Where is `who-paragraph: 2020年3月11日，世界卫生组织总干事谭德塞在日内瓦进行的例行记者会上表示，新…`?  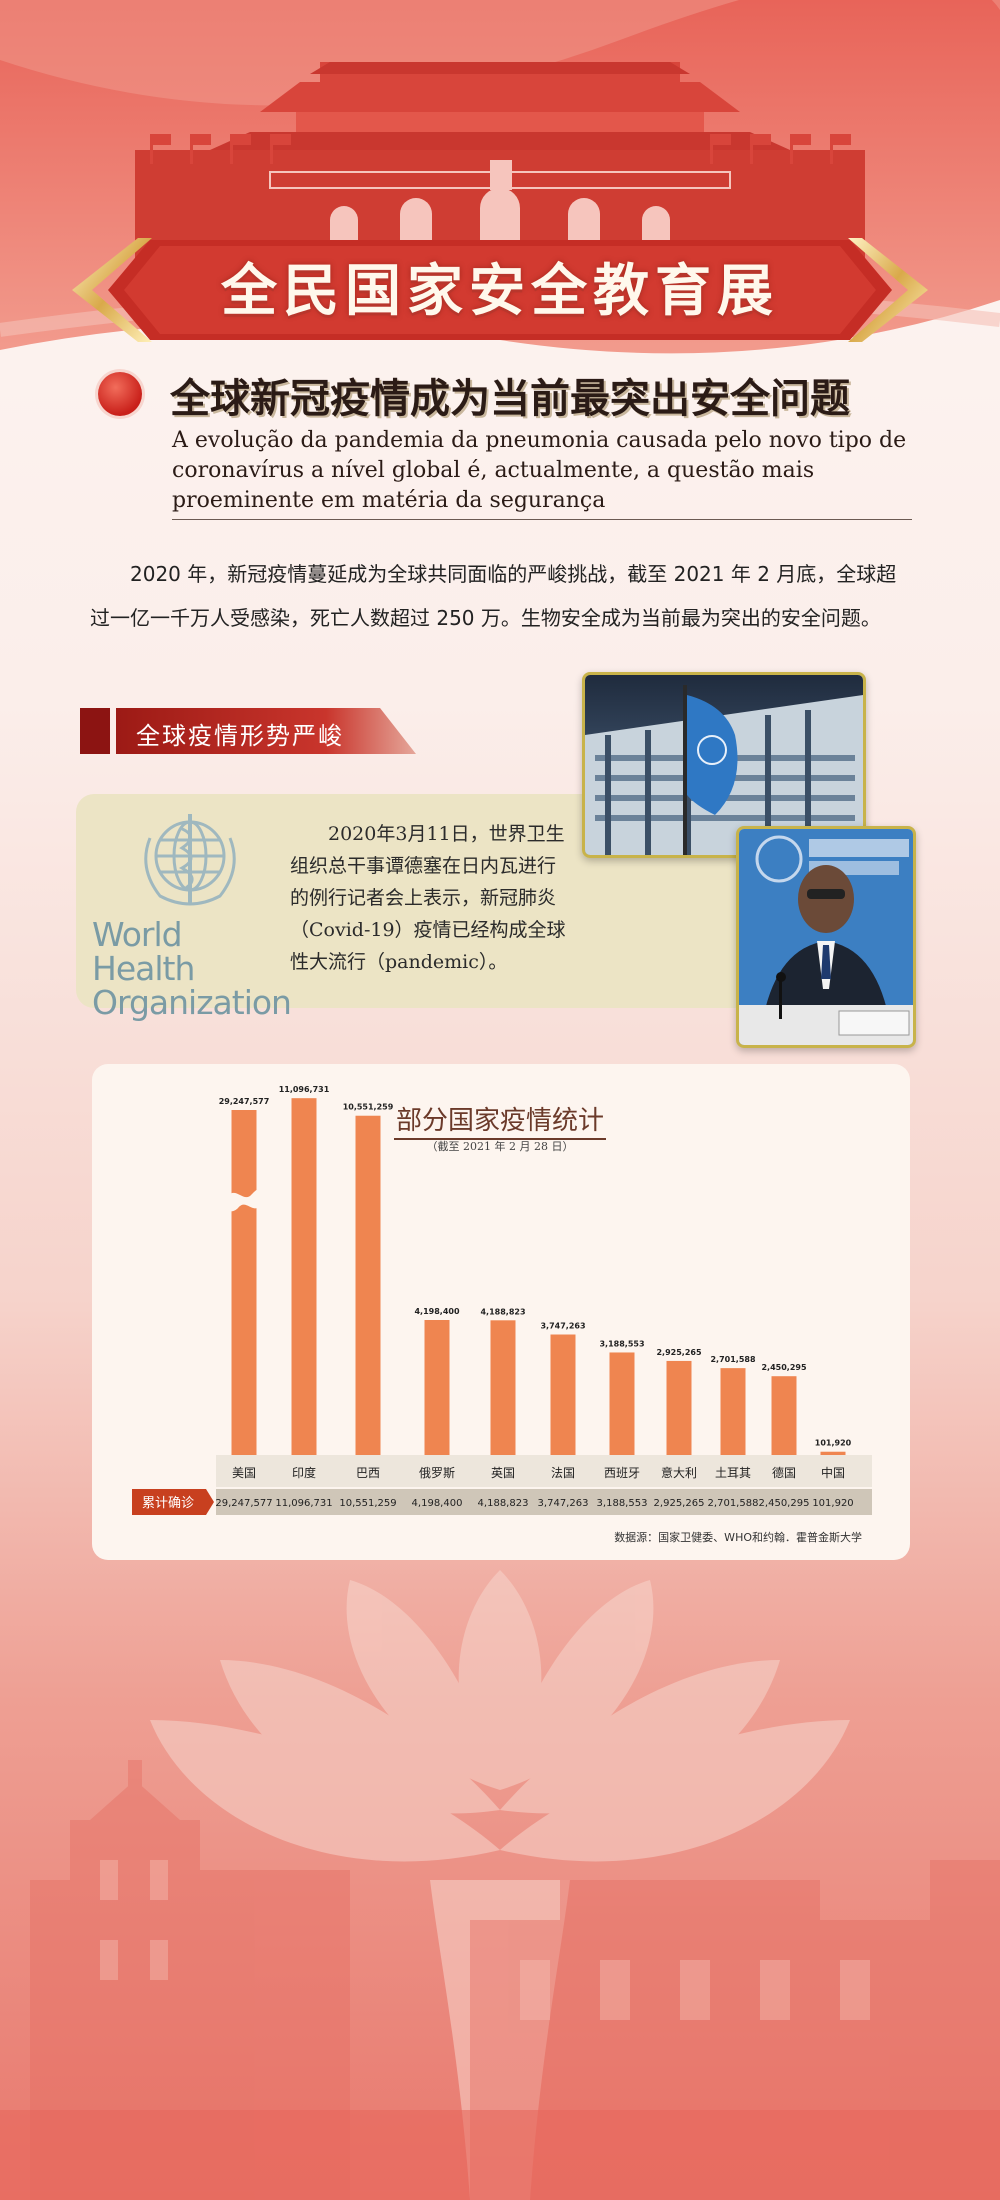 who-paragraph: 2020年3月11日，世界卫生组织总干事谭德塞在日内瓦进行的例行记者会上表示，新… is located at coordinates (428, 898).